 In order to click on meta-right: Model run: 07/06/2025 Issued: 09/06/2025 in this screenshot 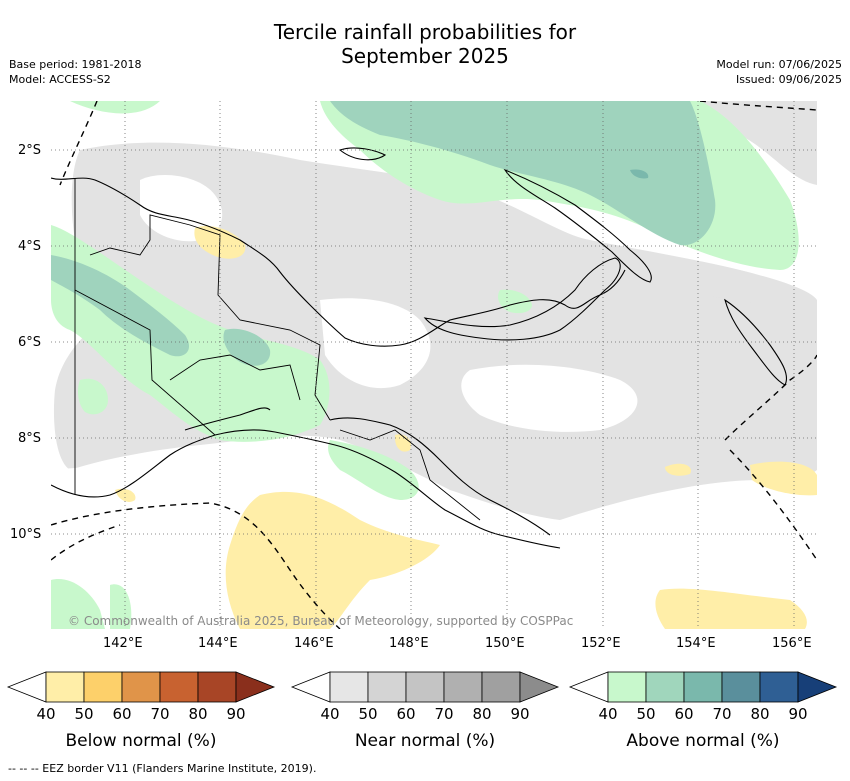, I will do `click(779, 72)`.